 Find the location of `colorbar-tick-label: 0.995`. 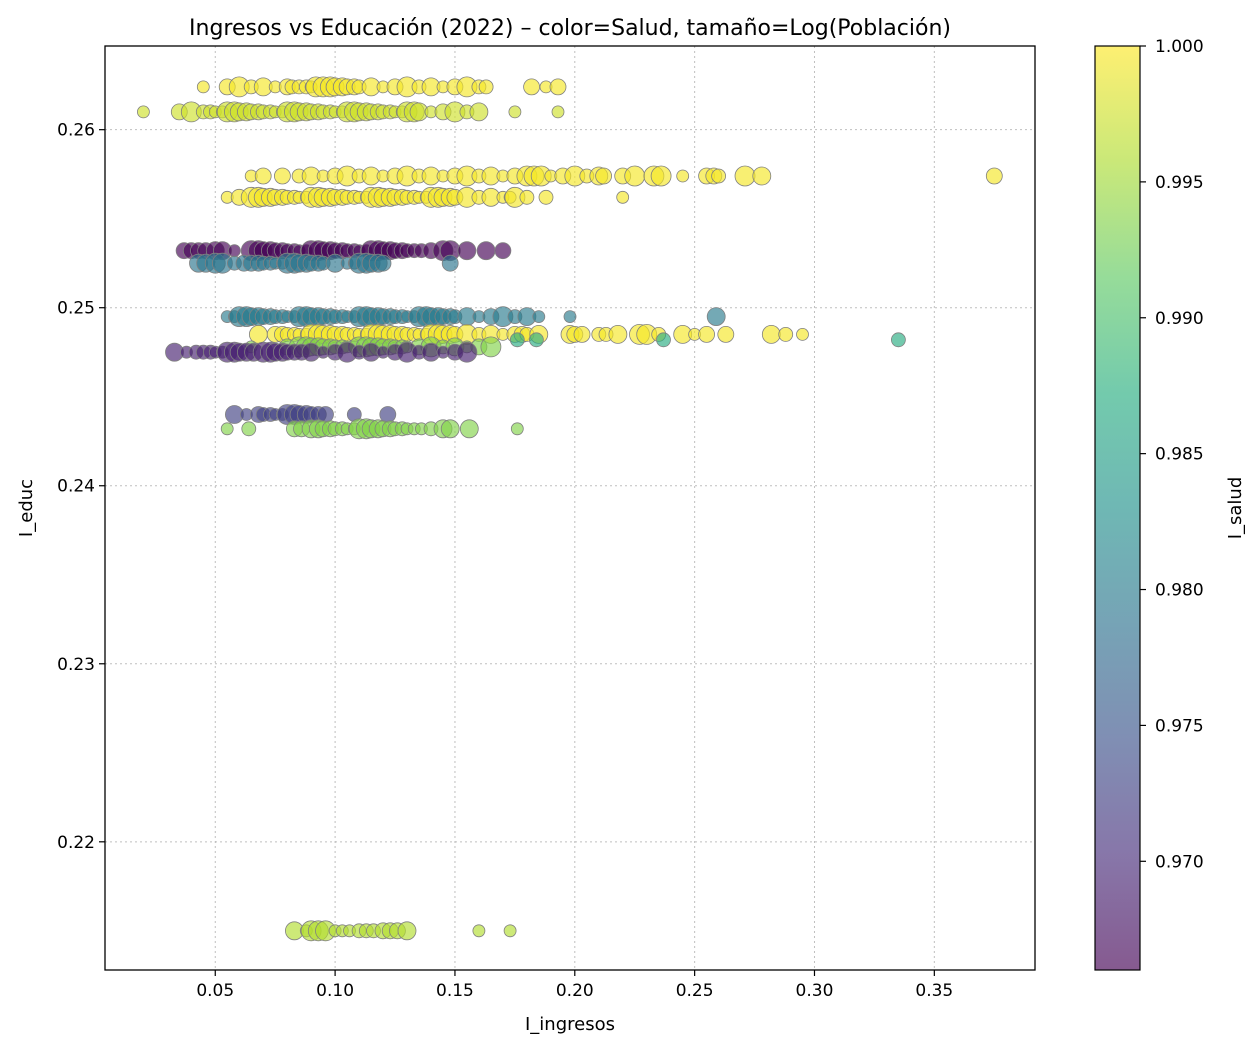

colorbar-tick-label: 0.995 is located at coordinates (1179, 183).